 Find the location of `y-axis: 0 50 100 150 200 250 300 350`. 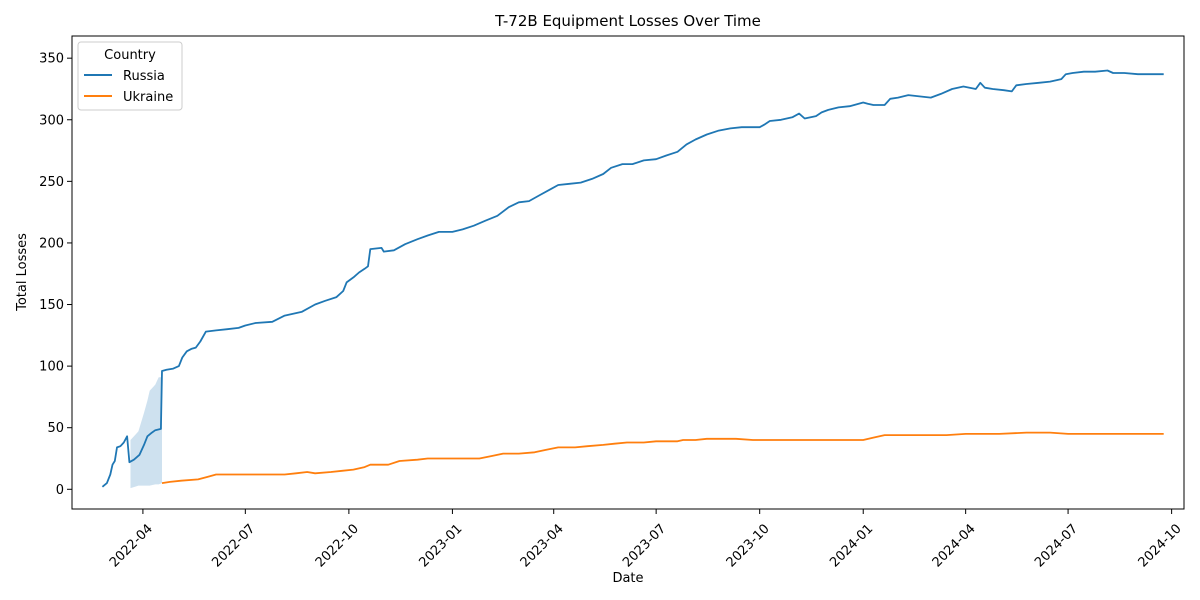

y-axis: 0 50 100 150 200 250 300 350 is located at coordinates (55, 275).